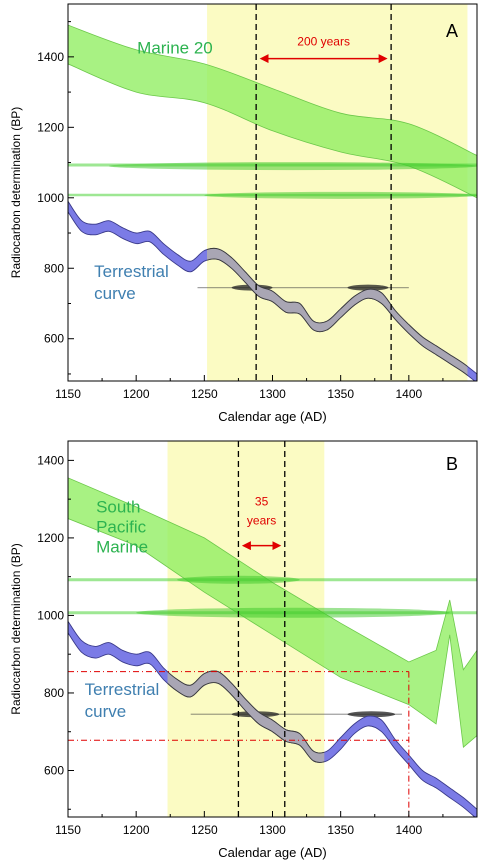 This screenshot has height=865, width=483. What do you see at coordinates (136, 830) in the screenshot?
I see `panel-b-xtick-label-1200: 1200` at bounding box center [136, 830].